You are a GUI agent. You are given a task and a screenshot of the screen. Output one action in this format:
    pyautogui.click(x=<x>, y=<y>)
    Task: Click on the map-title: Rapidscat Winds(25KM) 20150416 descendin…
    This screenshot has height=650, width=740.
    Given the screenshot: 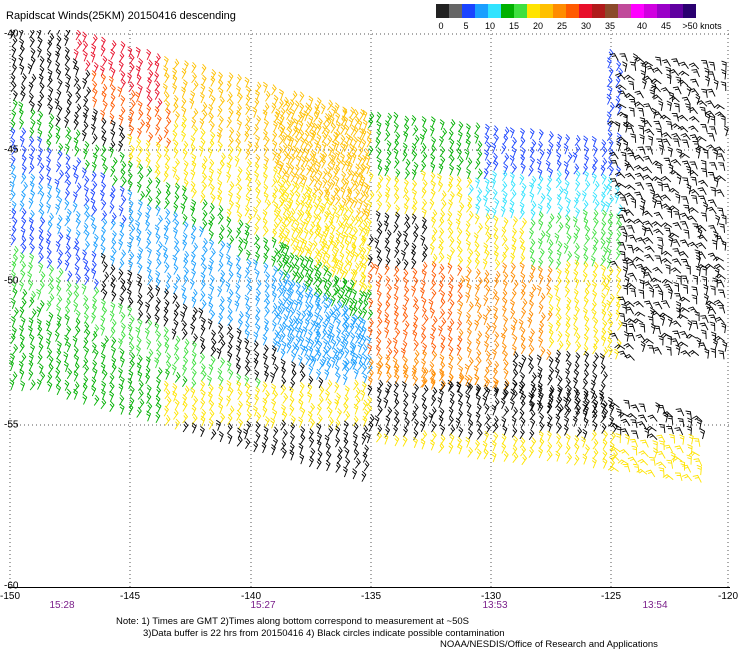 What is the action you would take?
    pyautogui.click(x=121, y=16)
    